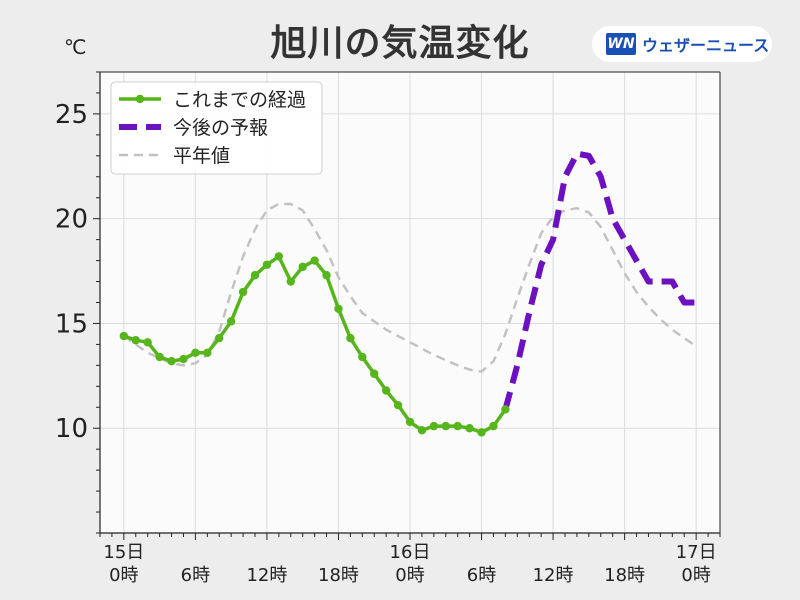 The height and width of the screenshot is (600, 800). Describe the element at coordinates (71, 429) in the screenshot. I see `y-tick-label: 10` at that location.